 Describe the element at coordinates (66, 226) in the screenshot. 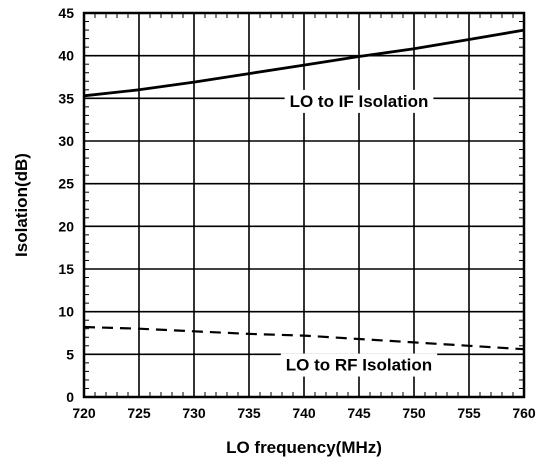

I see `y-tick-label: 20` at that location.